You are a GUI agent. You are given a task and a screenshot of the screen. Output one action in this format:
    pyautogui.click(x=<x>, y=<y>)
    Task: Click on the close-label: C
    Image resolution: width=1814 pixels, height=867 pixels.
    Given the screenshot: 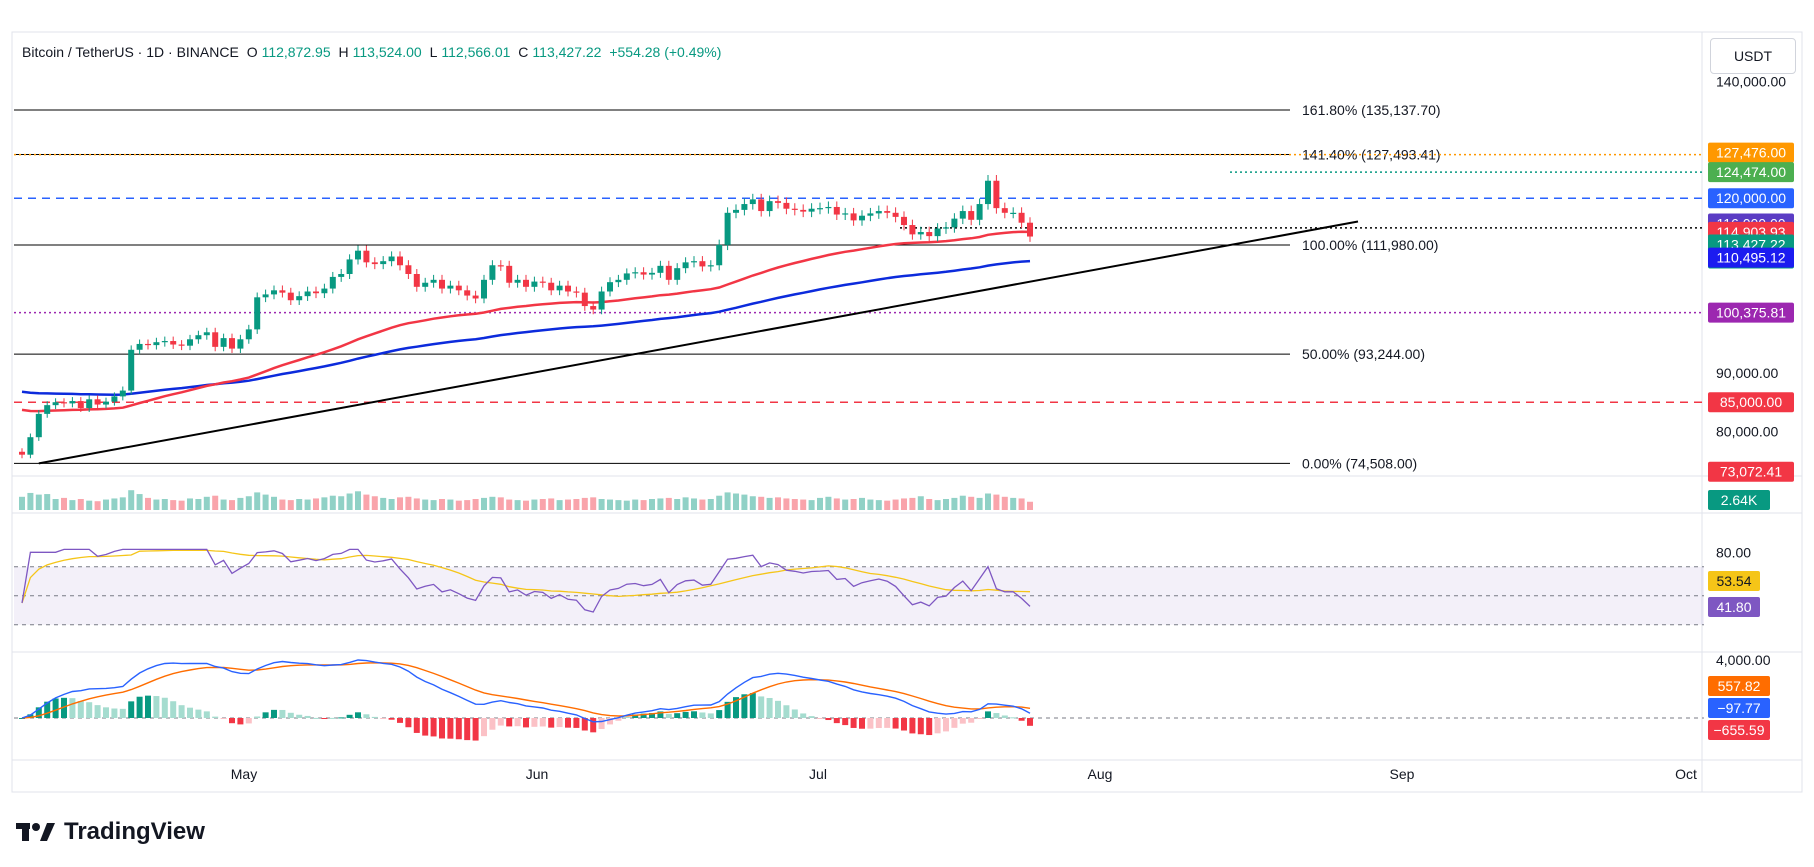 What is the action you would take?
    pyautogui.click(x=523, y=52)
    